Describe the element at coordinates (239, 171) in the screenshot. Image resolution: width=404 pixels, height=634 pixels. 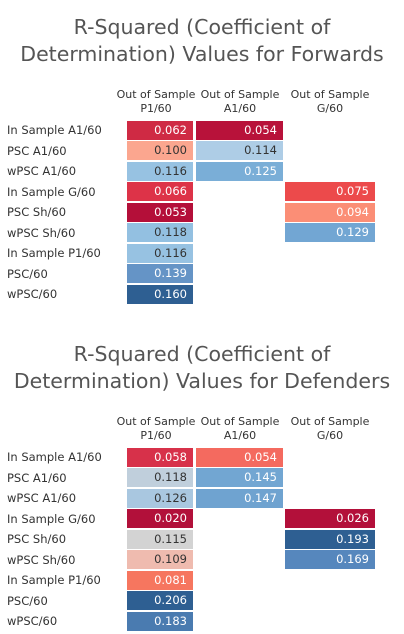
I see `heatmap-cell: 0.125` at that location.